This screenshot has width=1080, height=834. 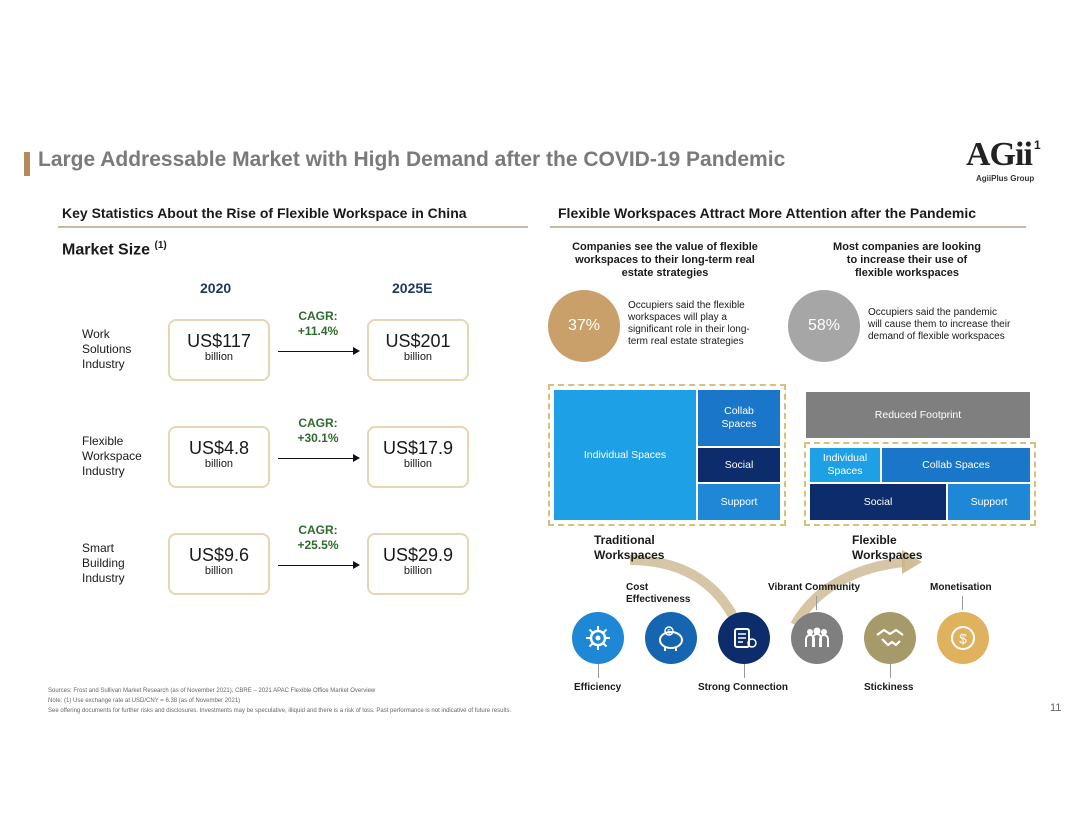 I want to click on collab-line: Spaces, so click(x=739, y=424).